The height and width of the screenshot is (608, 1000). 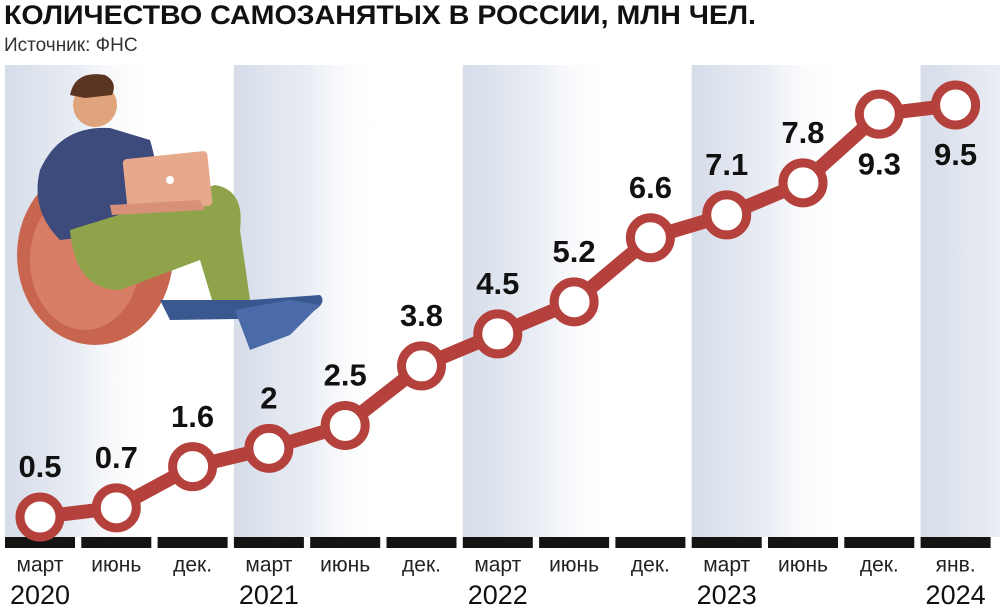 I want to click on chart-subtitle: Источник: ФНС, so click(x=71, y=45).